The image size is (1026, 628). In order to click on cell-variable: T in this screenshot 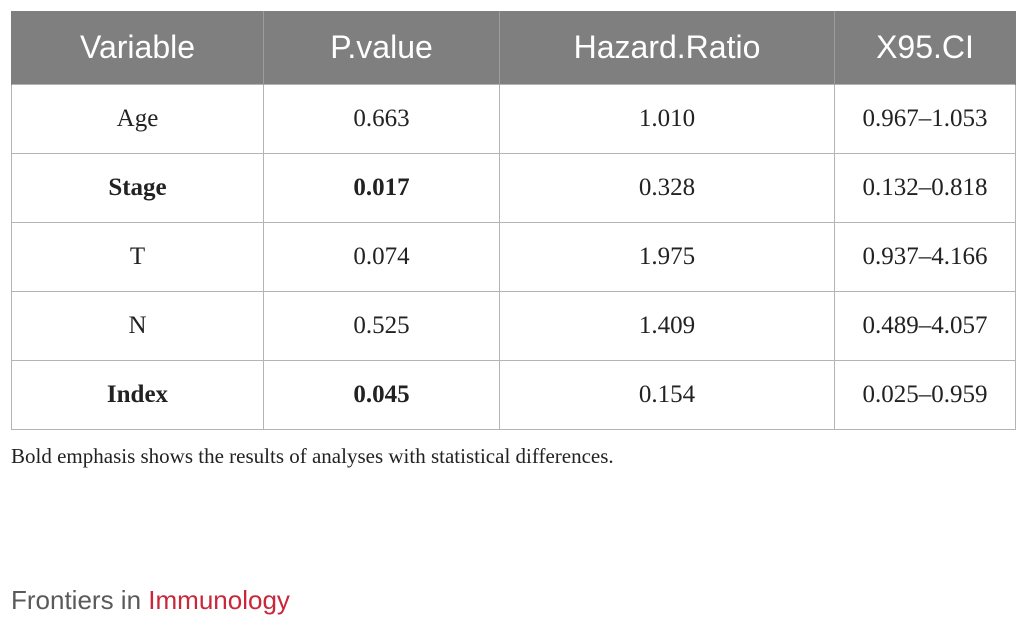, I will do `click(137, 257)`.